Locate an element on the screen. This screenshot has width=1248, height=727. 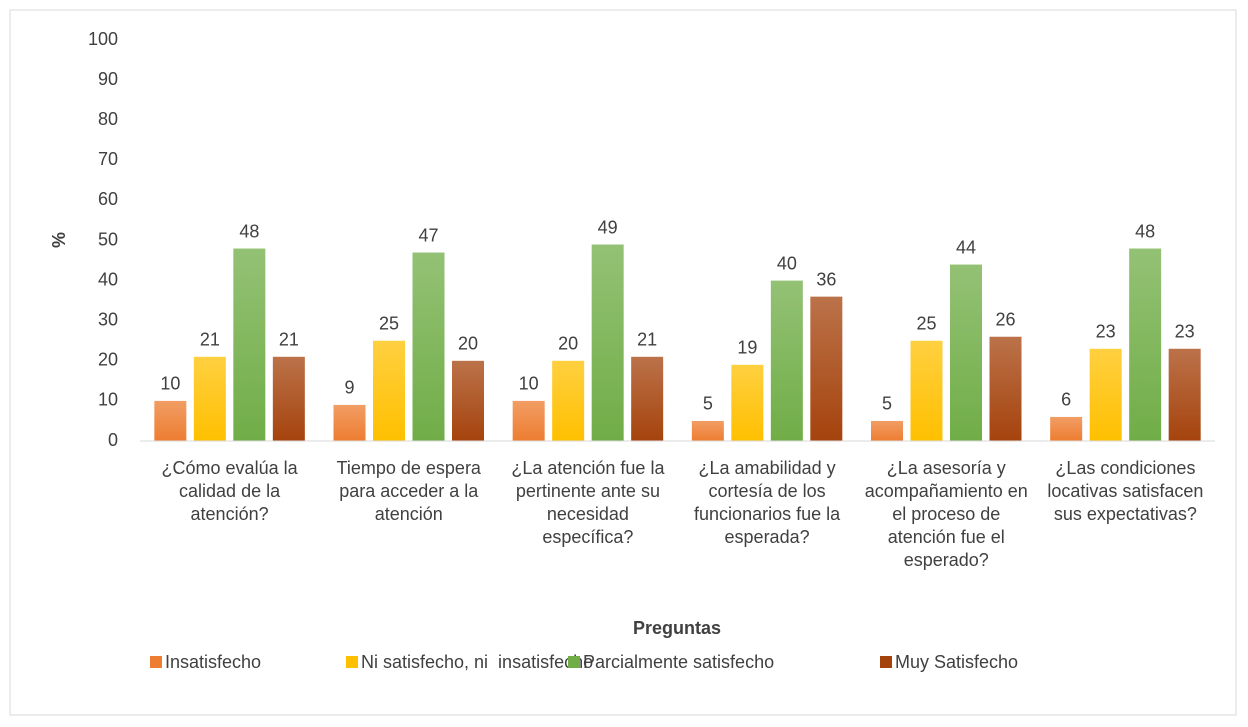
legend-label: Parcialmente satisfecho is located at coordinates (678, 662).